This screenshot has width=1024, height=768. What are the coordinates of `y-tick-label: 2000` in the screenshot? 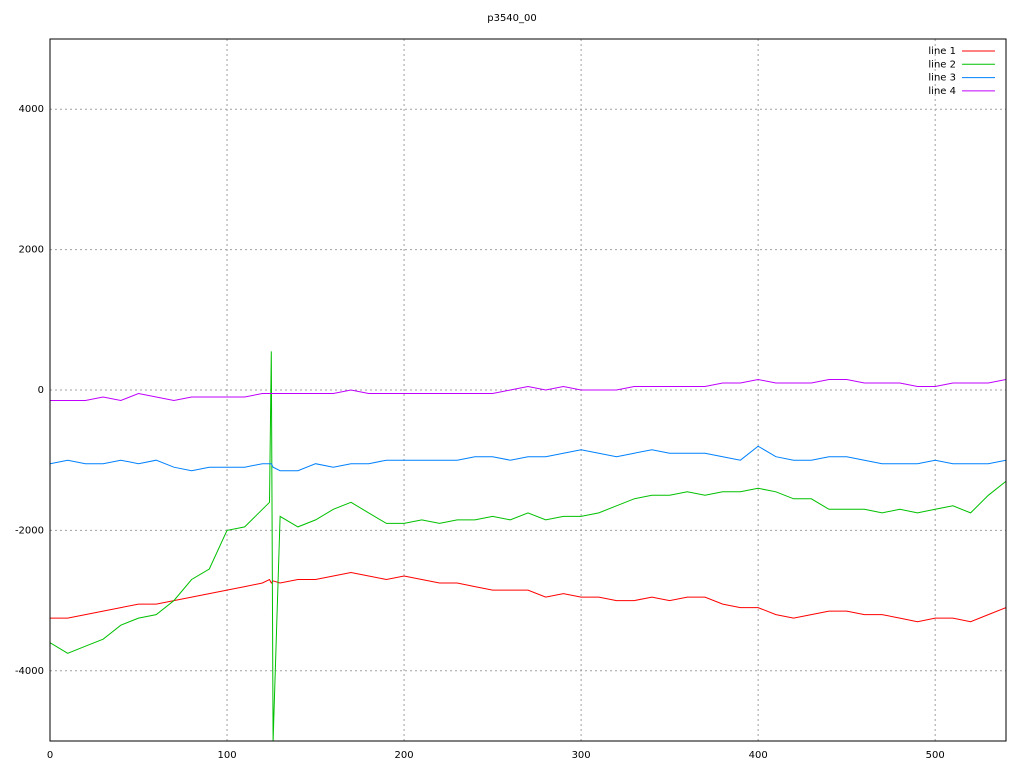 It's located at (31, 250).